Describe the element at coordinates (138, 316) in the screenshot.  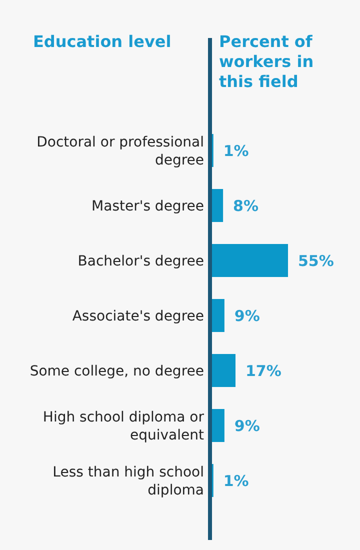
I see `y-tick-label: Associate's degree` at that location.